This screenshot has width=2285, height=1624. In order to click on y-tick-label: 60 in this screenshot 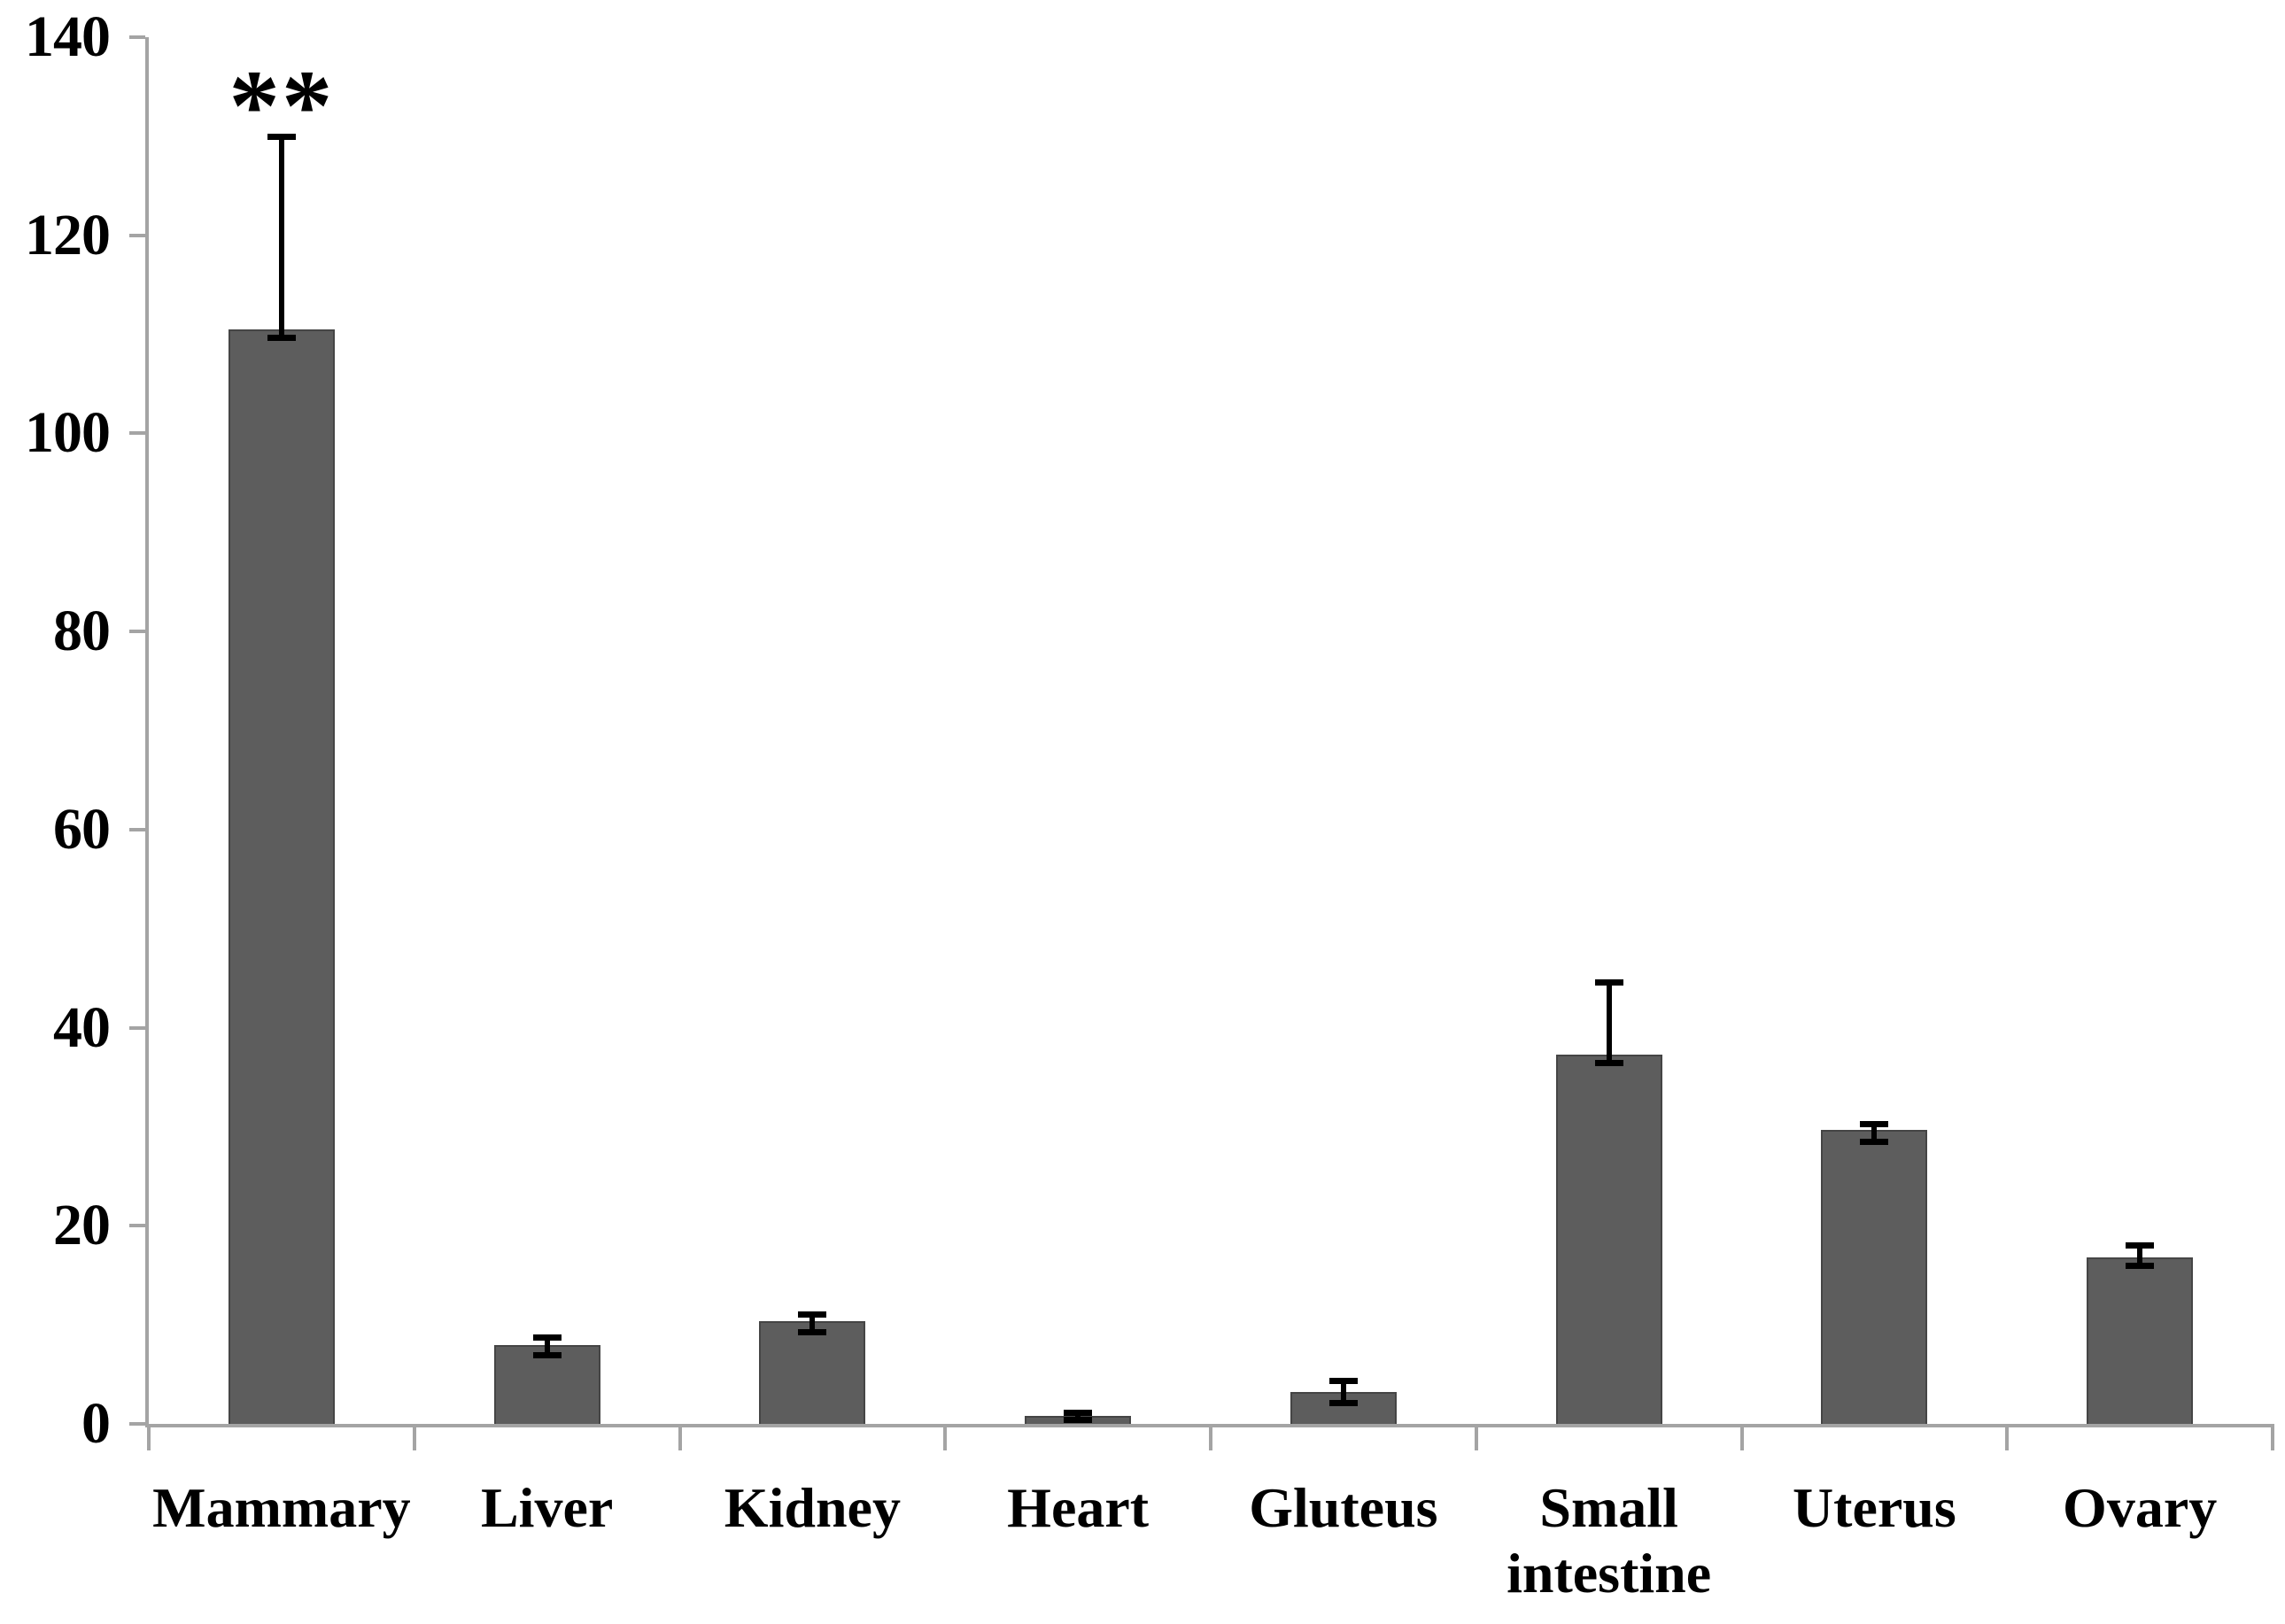, I will do `click(82, 829)`.